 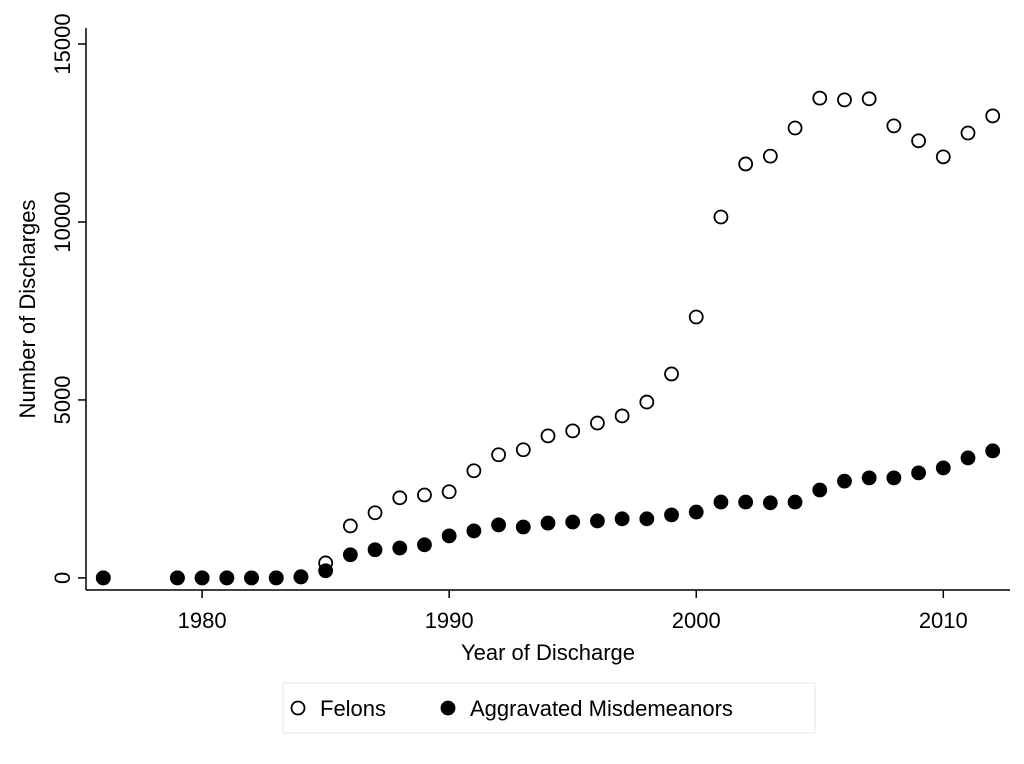 I want to click on y-tick-label: 15000, so click(x=62, y=43).